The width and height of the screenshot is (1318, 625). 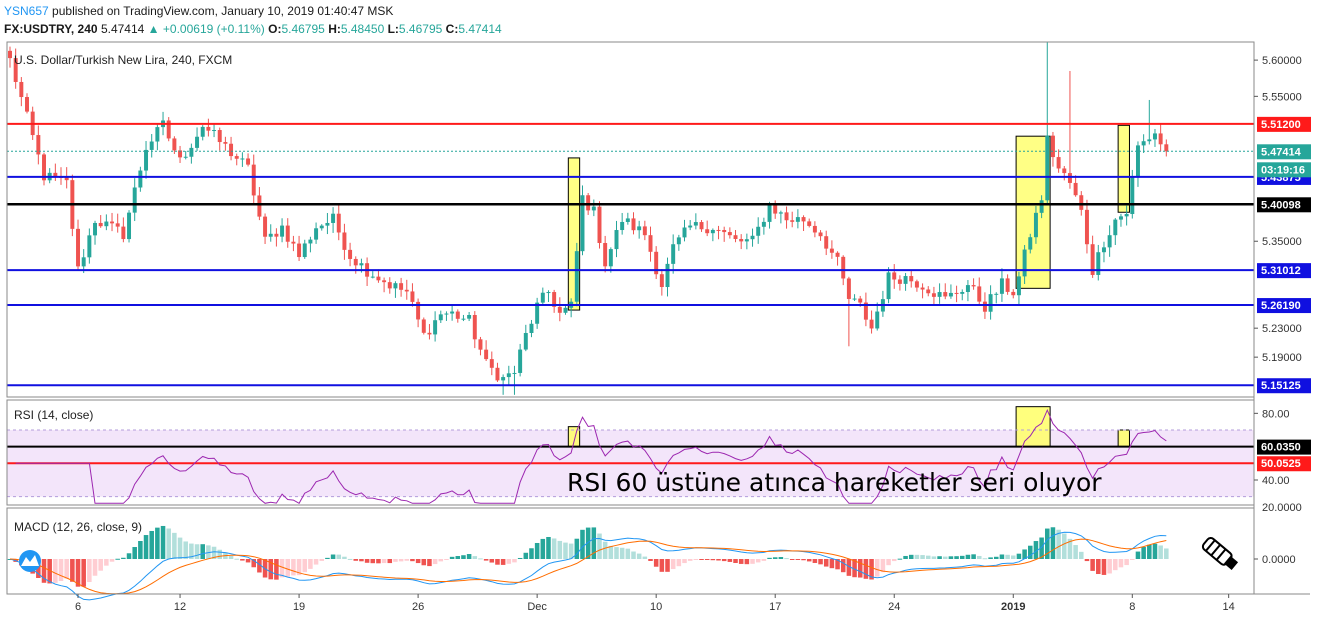 What do you see at coordinates (1220, 553) in the screenshot?
I see `hand-cursor-shape` at bounding box center [1220, 553].